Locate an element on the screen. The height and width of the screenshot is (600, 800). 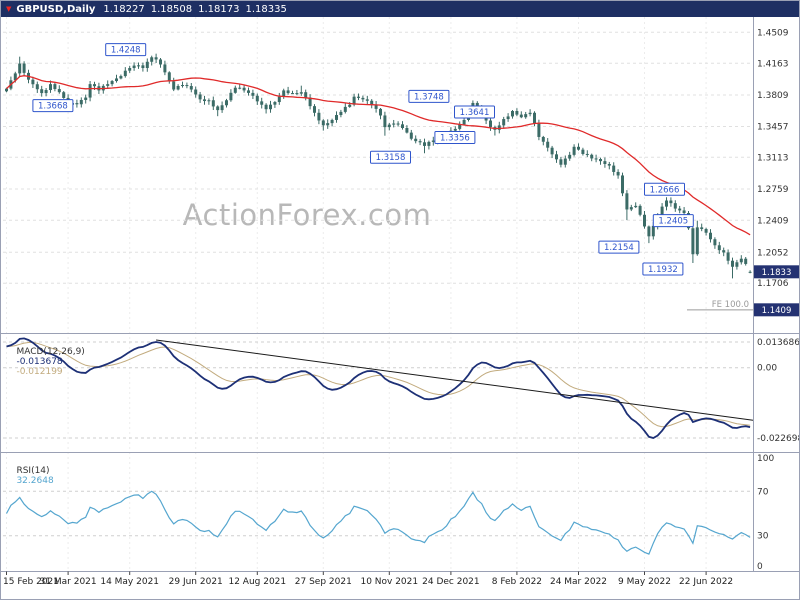
macd-label: MACD(12,26,9) is located at coordinates (50, 352).